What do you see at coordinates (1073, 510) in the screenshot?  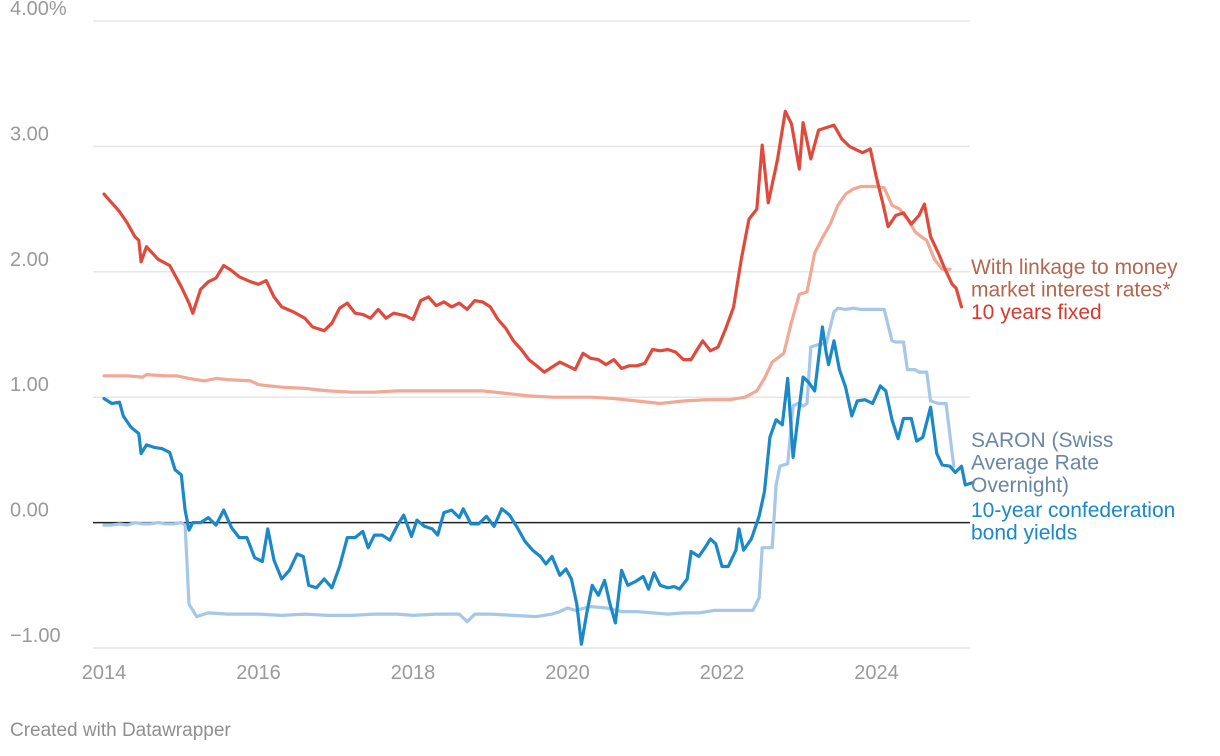 I see `series-label-line: 10-year confederation` at bounding box center [1073, 510].